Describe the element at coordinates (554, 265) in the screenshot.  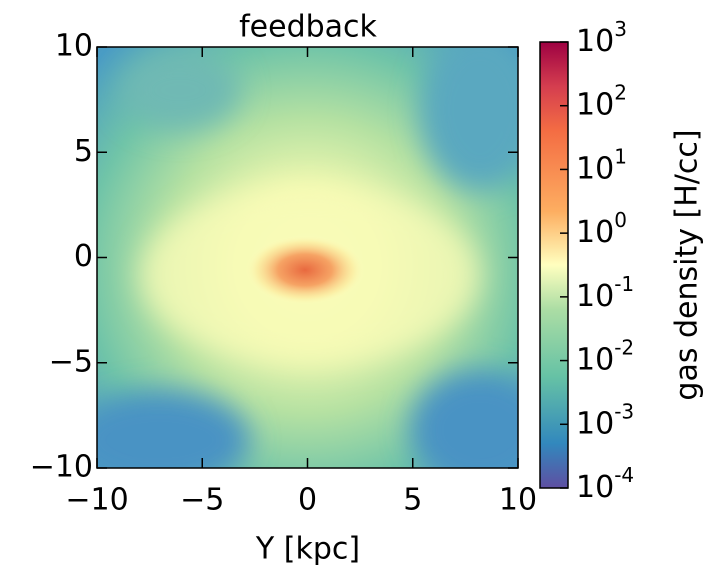
I see `colorbar` at that location.